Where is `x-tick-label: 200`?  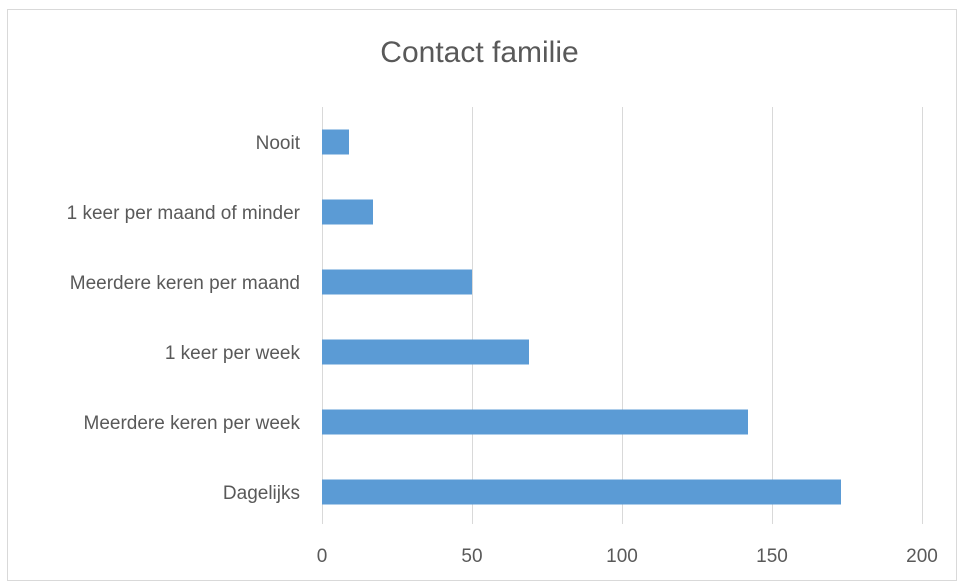 x-tick-label: 200 is located at coordinates (922, 556).